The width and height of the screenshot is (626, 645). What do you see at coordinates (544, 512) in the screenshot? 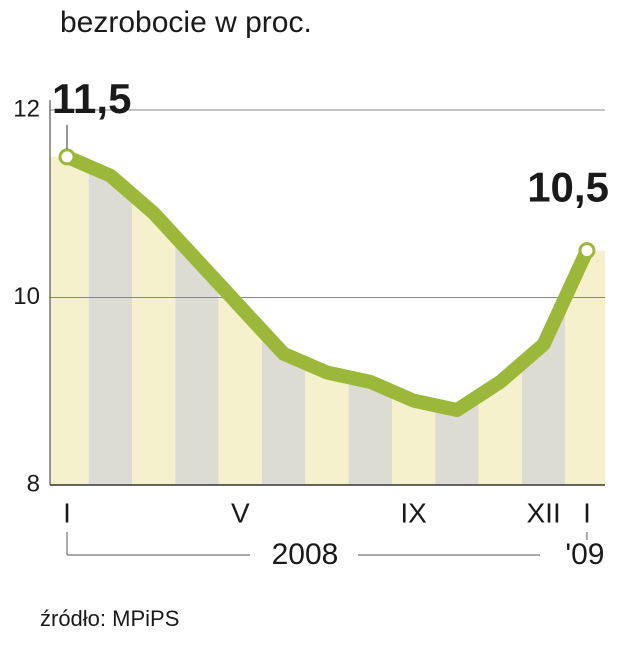
I see `x-tick-label: XII` at bounding box center [544, 512].